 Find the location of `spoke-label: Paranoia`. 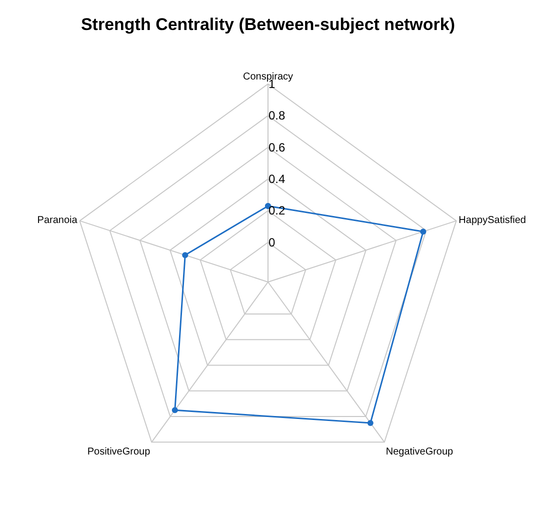

spoke-label: Paranoia is located at coordinates (57, 220).